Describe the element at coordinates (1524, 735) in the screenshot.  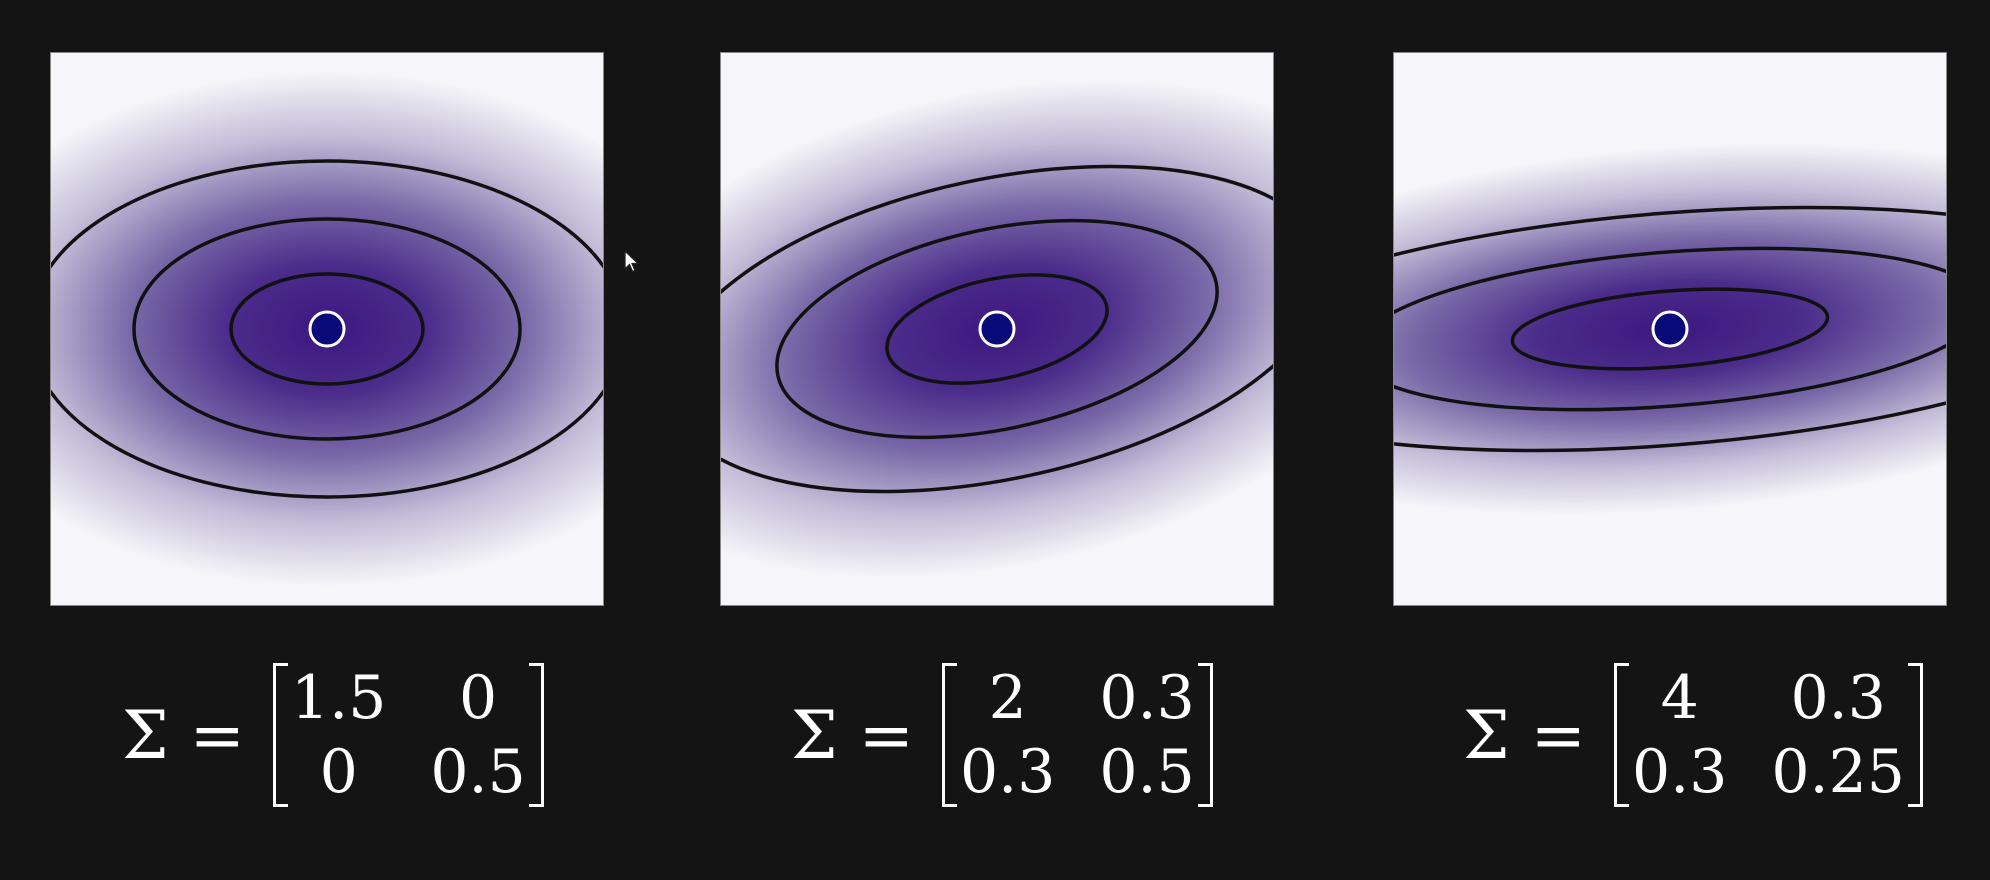
I see `sigma-equals-label-3: Σ =` at that location.